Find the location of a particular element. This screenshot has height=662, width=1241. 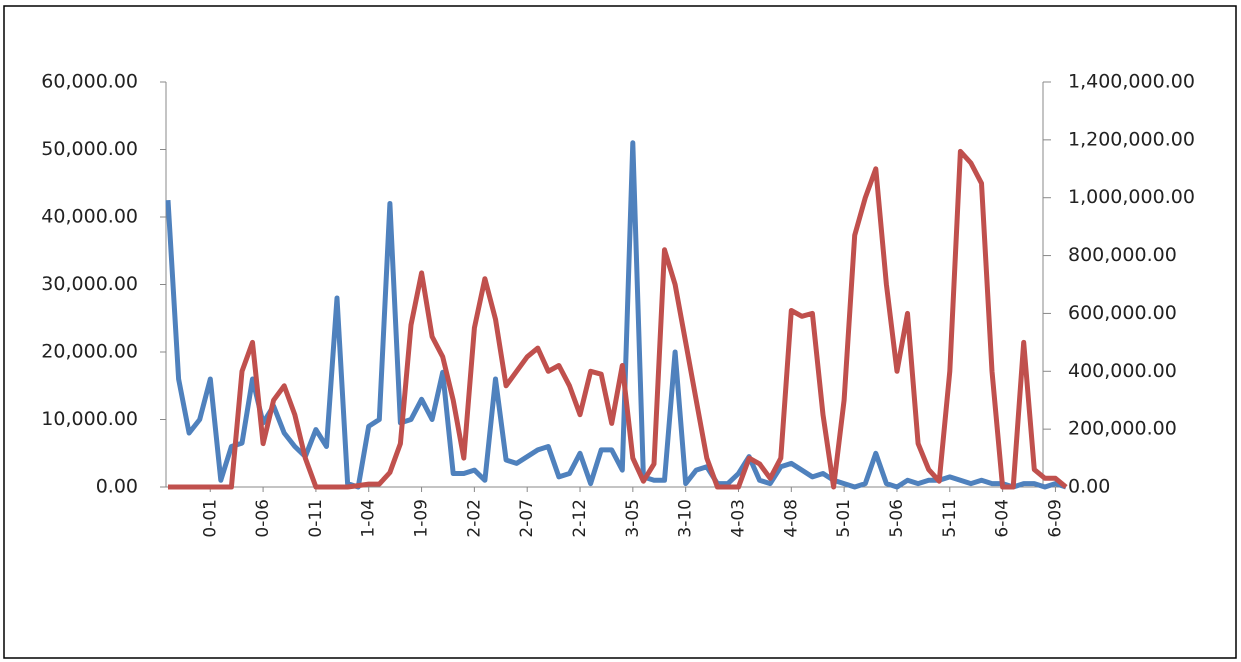

x-tick-label: 5-01 is located at coordinates (844, 518).